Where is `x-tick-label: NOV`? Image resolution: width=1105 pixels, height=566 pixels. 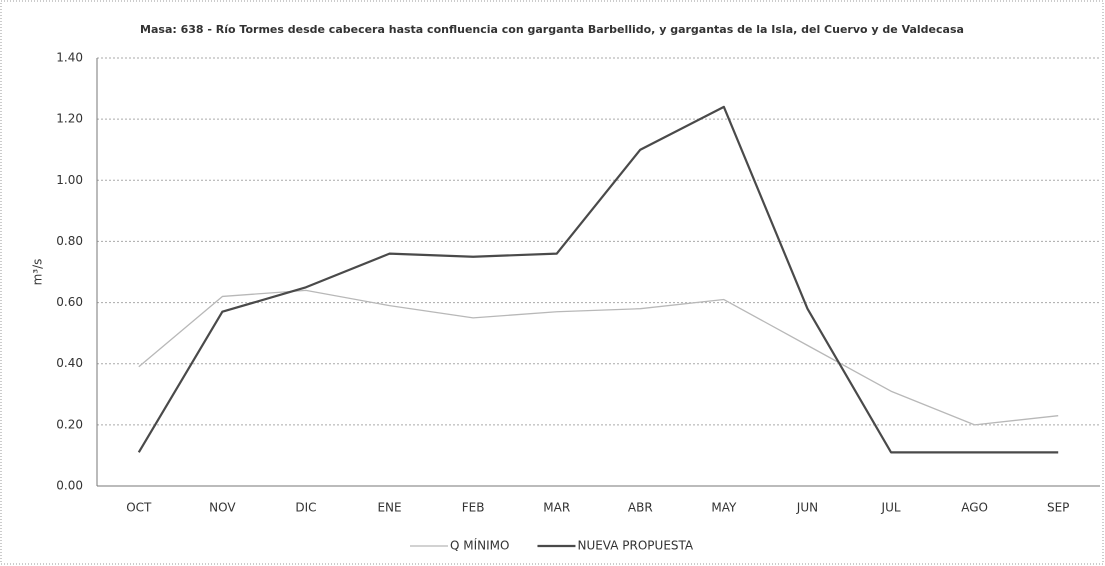
x-tick-label: NOV is located at coordinates (222, 508).